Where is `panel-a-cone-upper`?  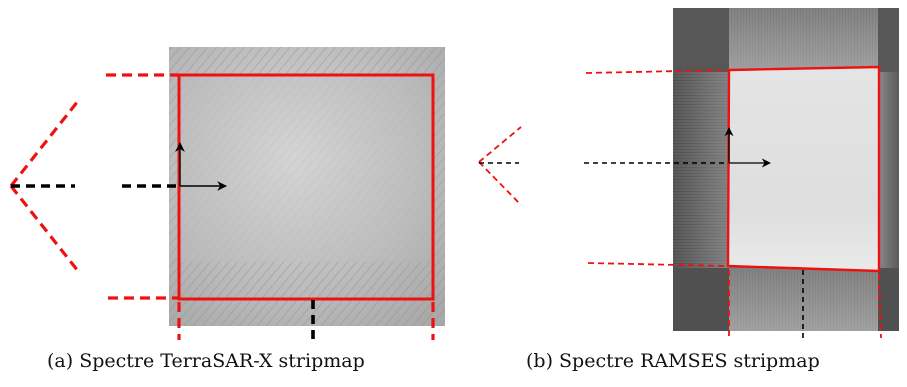 panel-a-cone-upper is located at coordinates (44, 143).